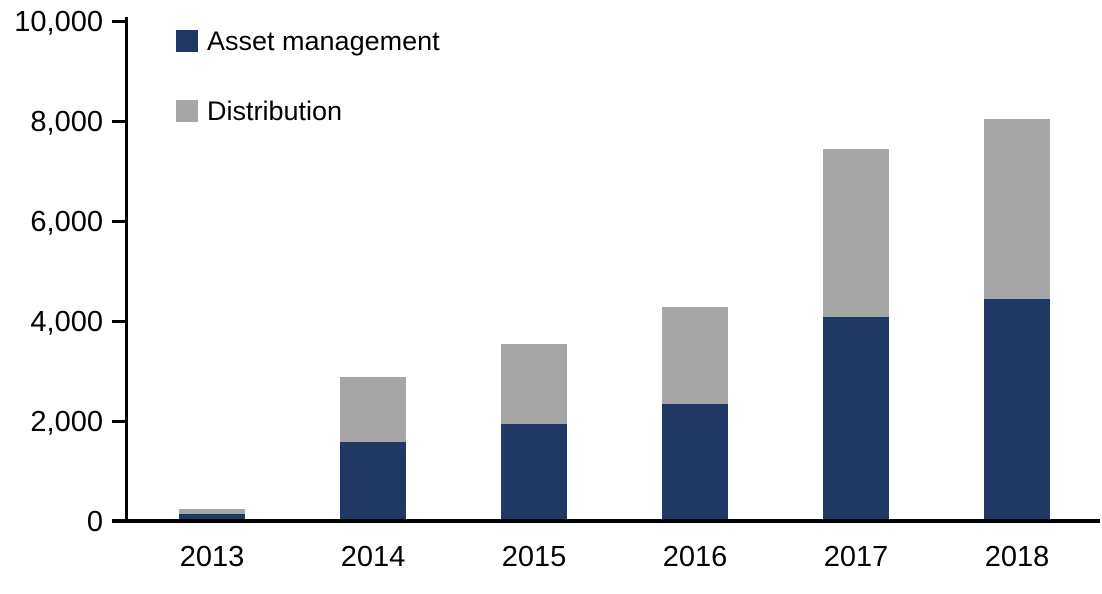 This screenshot has width=1102, height=594. Describe the element at coordinates (373, 557) in the screenshot. I see `x-axis-label-2014: 2014` at that location.